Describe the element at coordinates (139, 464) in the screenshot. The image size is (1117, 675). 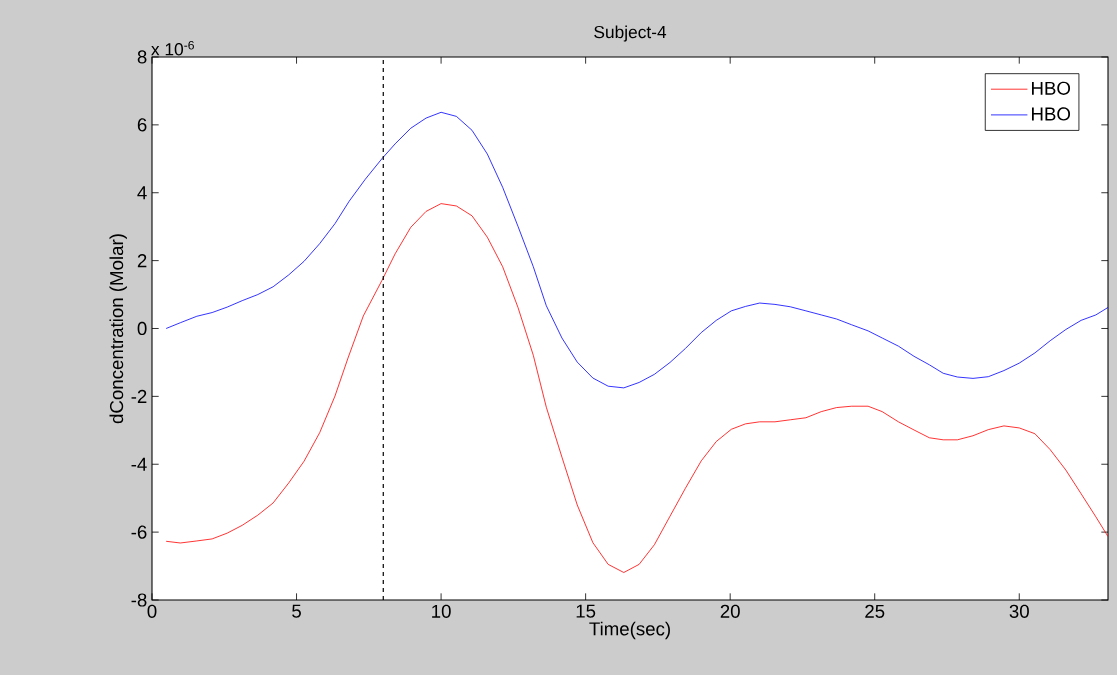
I see `y-tick-label: -4` at that location.